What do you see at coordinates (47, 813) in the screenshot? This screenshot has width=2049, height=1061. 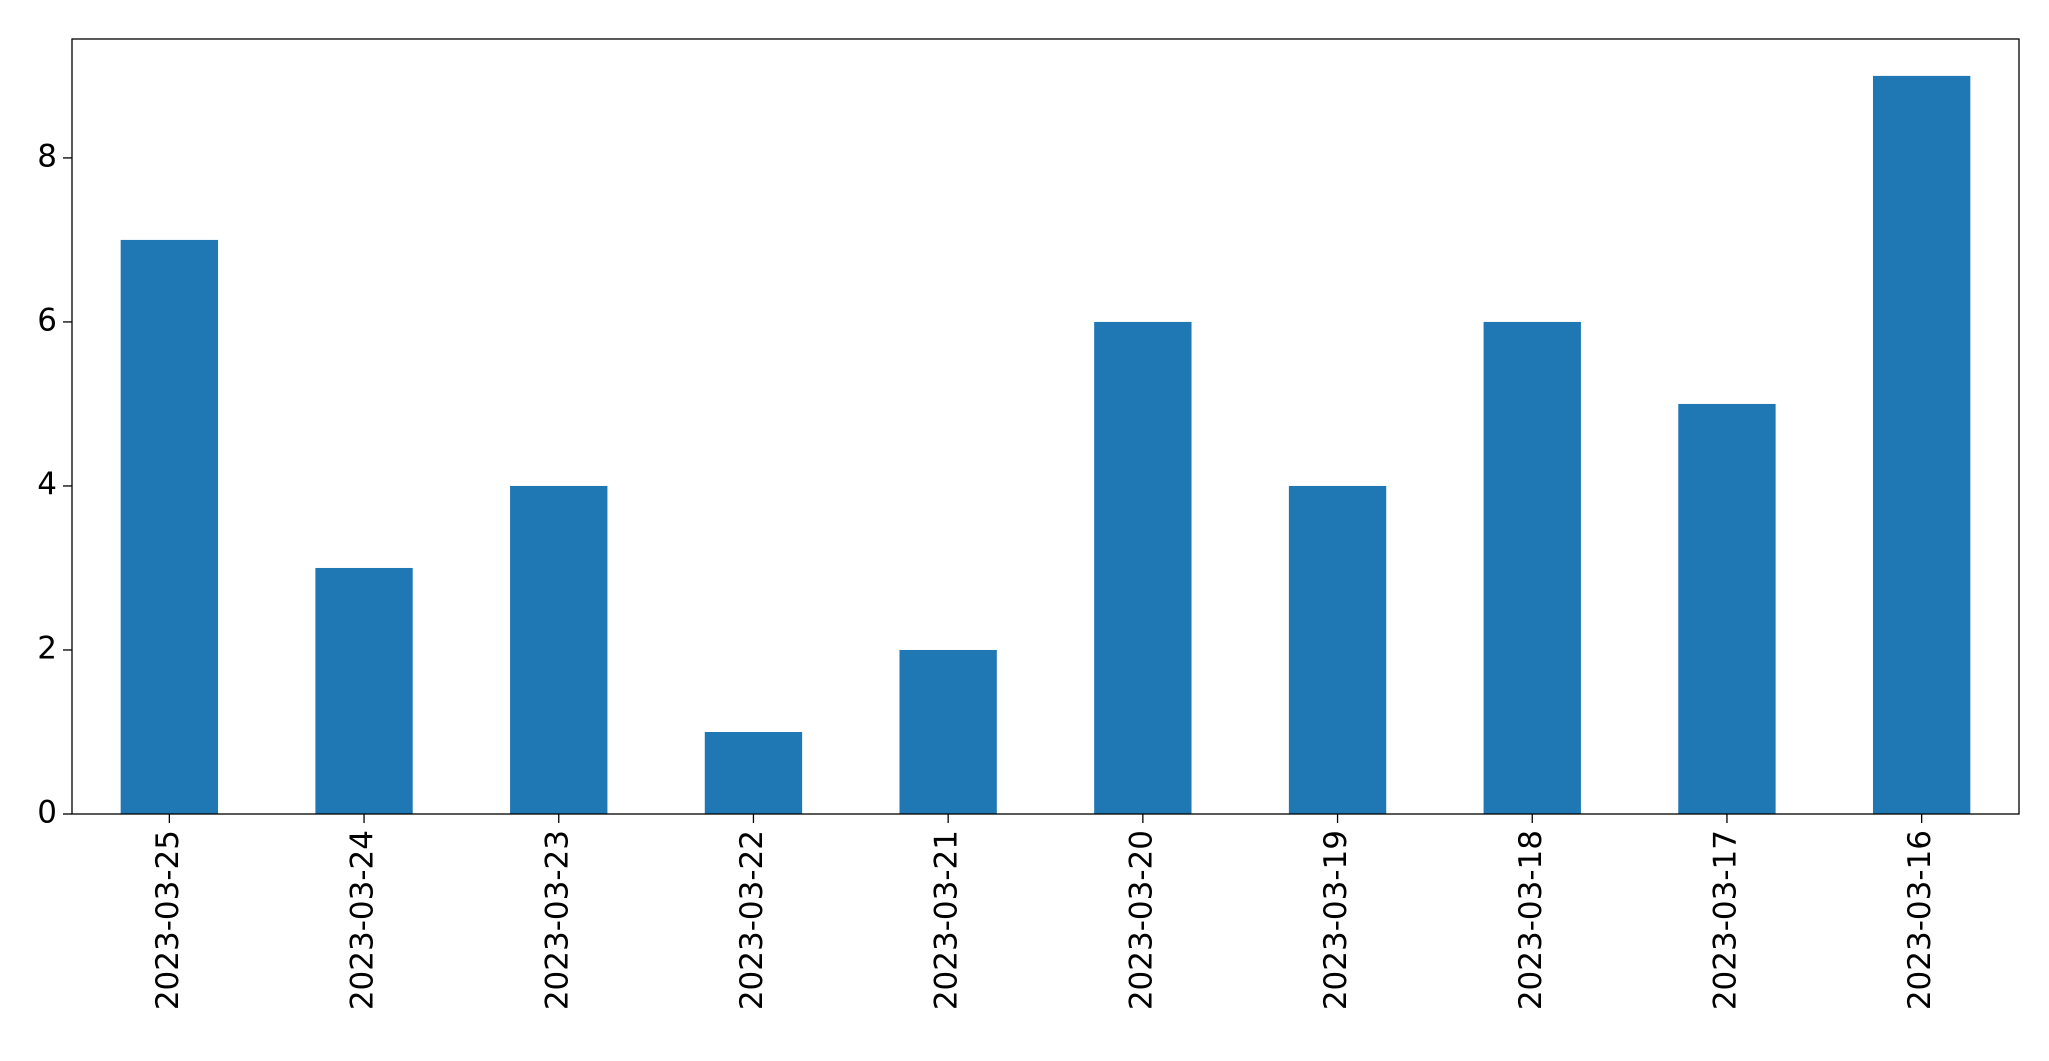 I see `y-tick-label: 0` at bounding box center [47, 813].